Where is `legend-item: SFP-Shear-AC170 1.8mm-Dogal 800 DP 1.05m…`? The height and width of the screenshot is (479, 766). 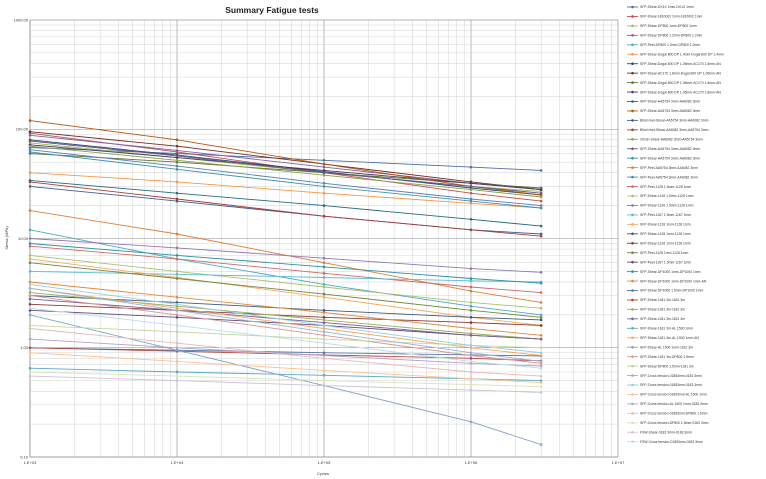
legend-item: SFP-Shear-AC170 1.8mm-Dogal 800 DP 1.05m… is located at coordinates (674, 73).